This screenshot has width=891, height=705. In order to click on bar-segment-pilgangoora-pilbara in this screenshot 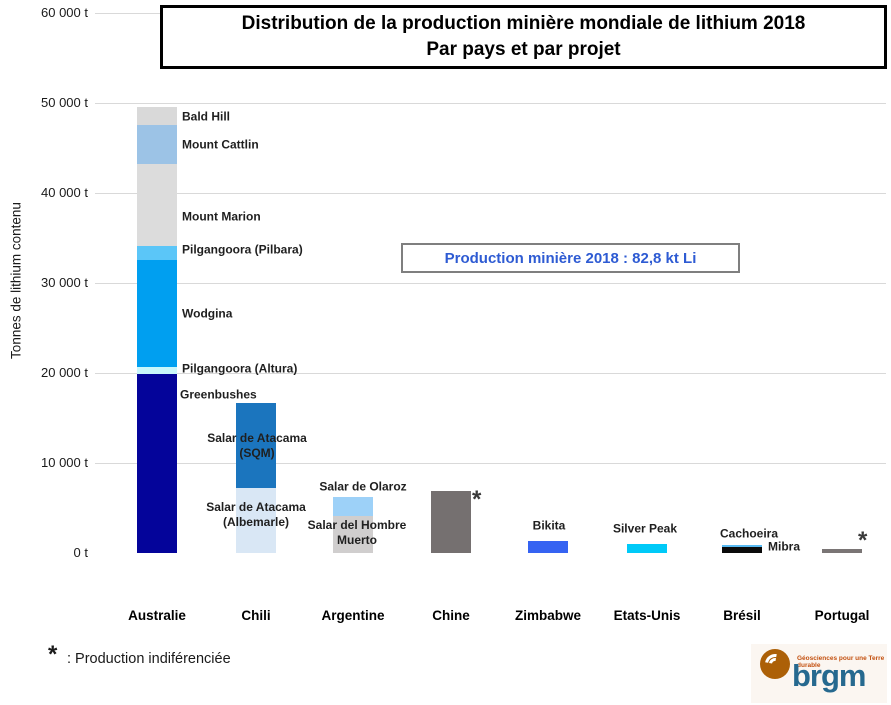, I will do `click(157, 252)`.